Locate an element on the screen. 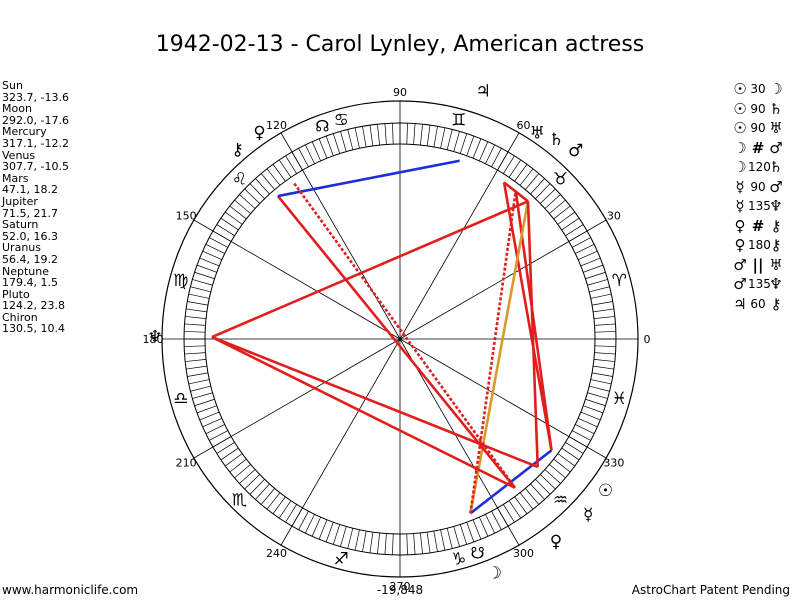 This screenshot has height=600, width=800. planet-coords: 292.0, -17.6 is located at coordinates (35, 120).